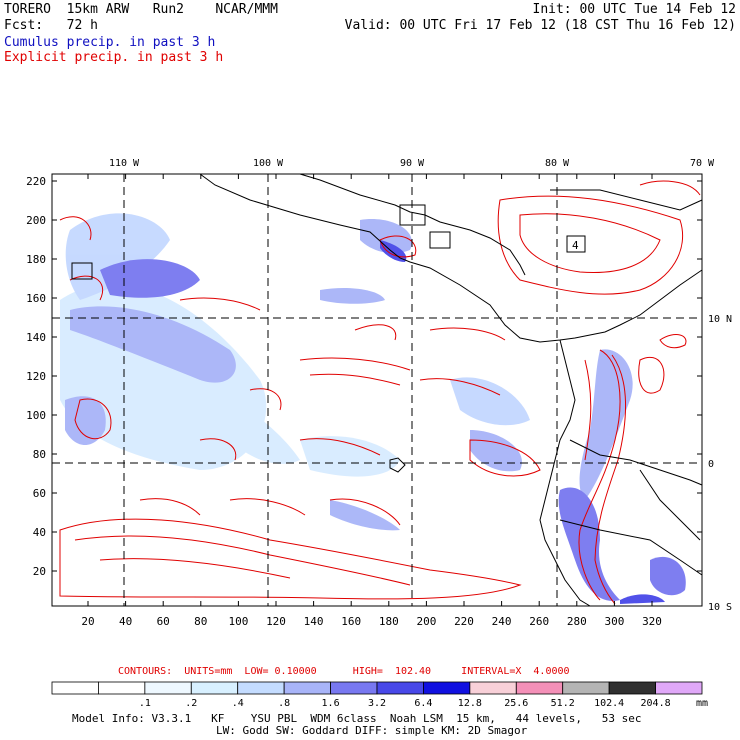  What do you see at coordinates (284, 703) in the screenshot?
I see `legend-threshold: .8` at bounding box center [284, 703].